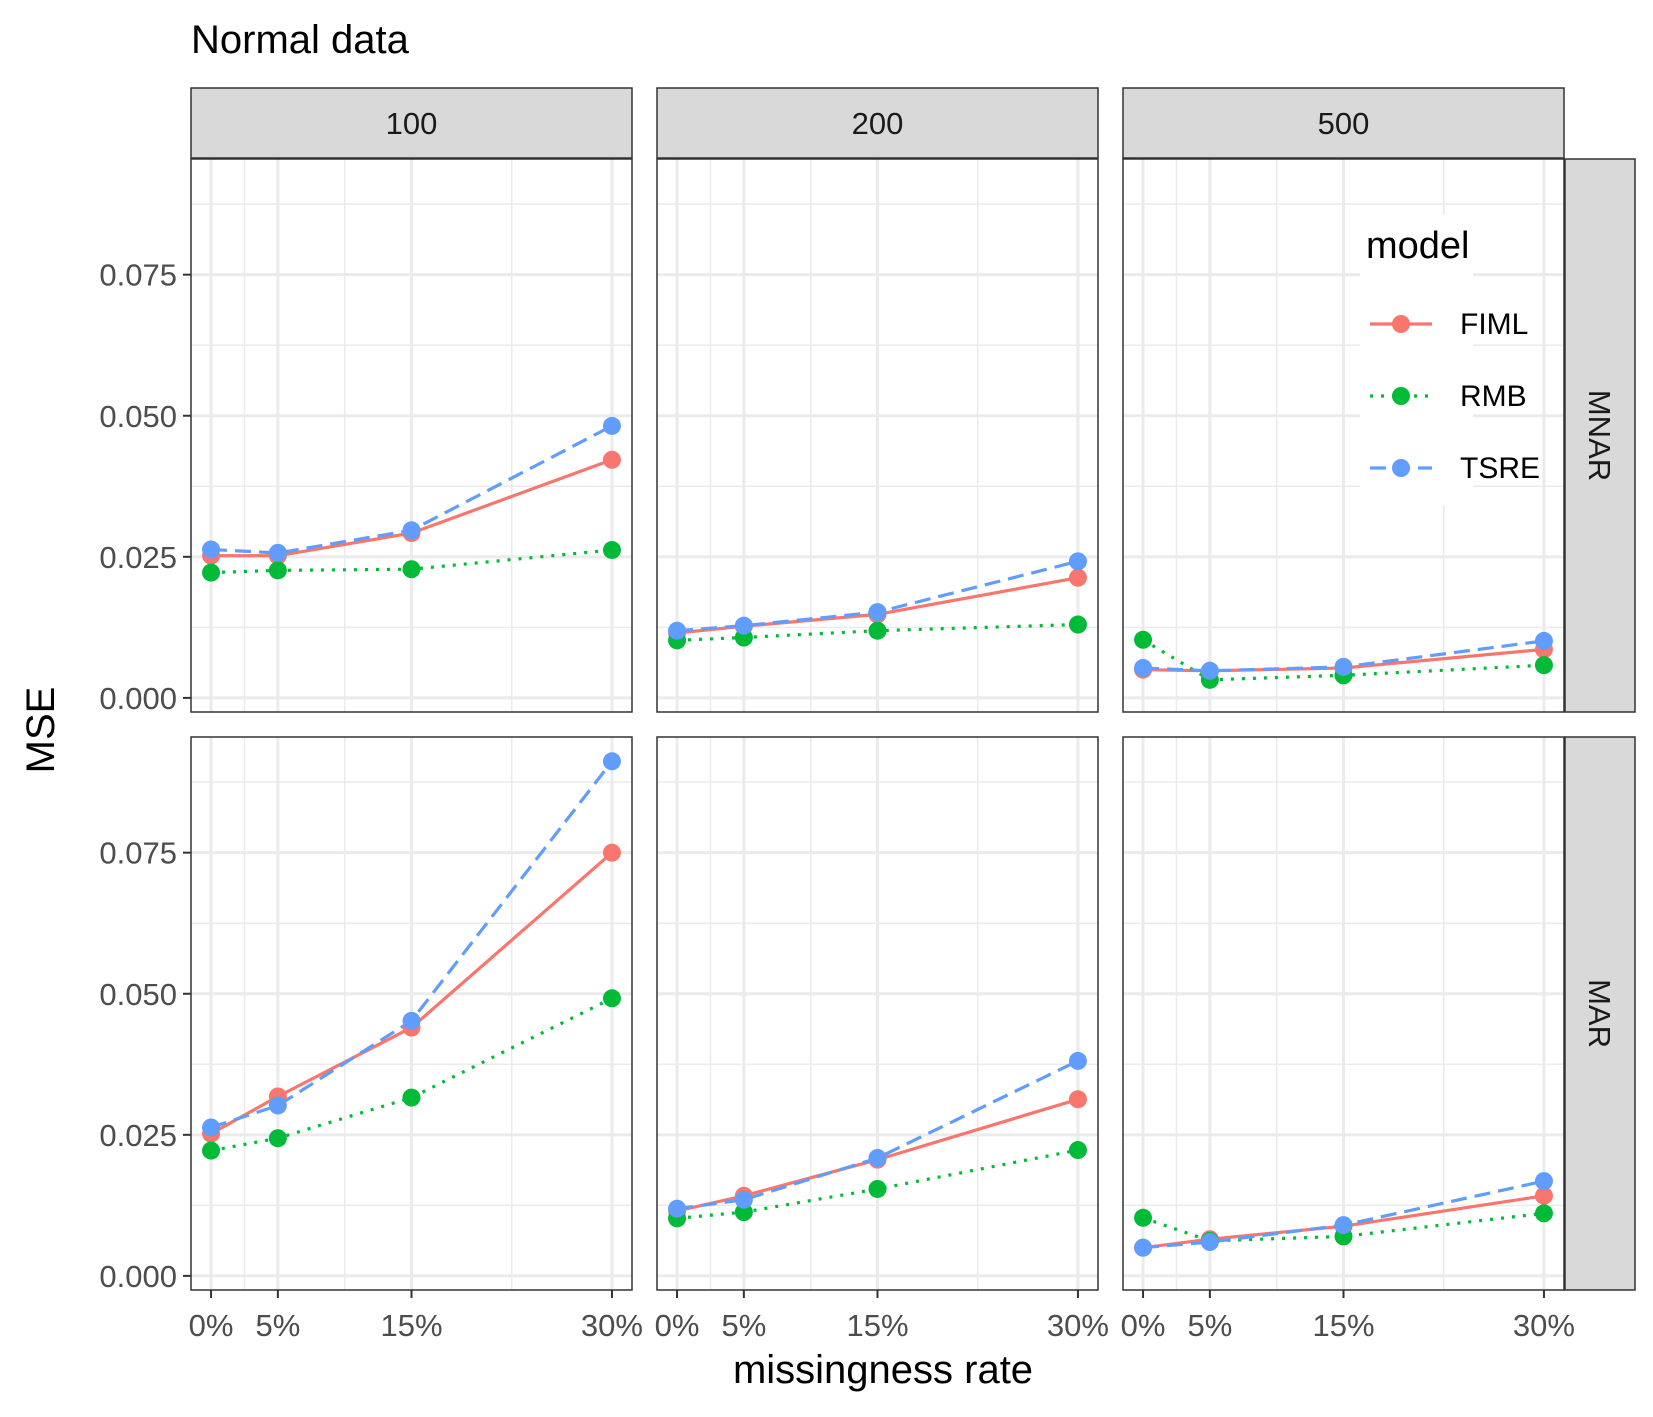 Image resolution: width=1653 pixels, height=1417 pixels. What do you see at coordinates (1418, 246) in the screenshot?
I see `legend-title: model` at bounding box center [1418, 246].